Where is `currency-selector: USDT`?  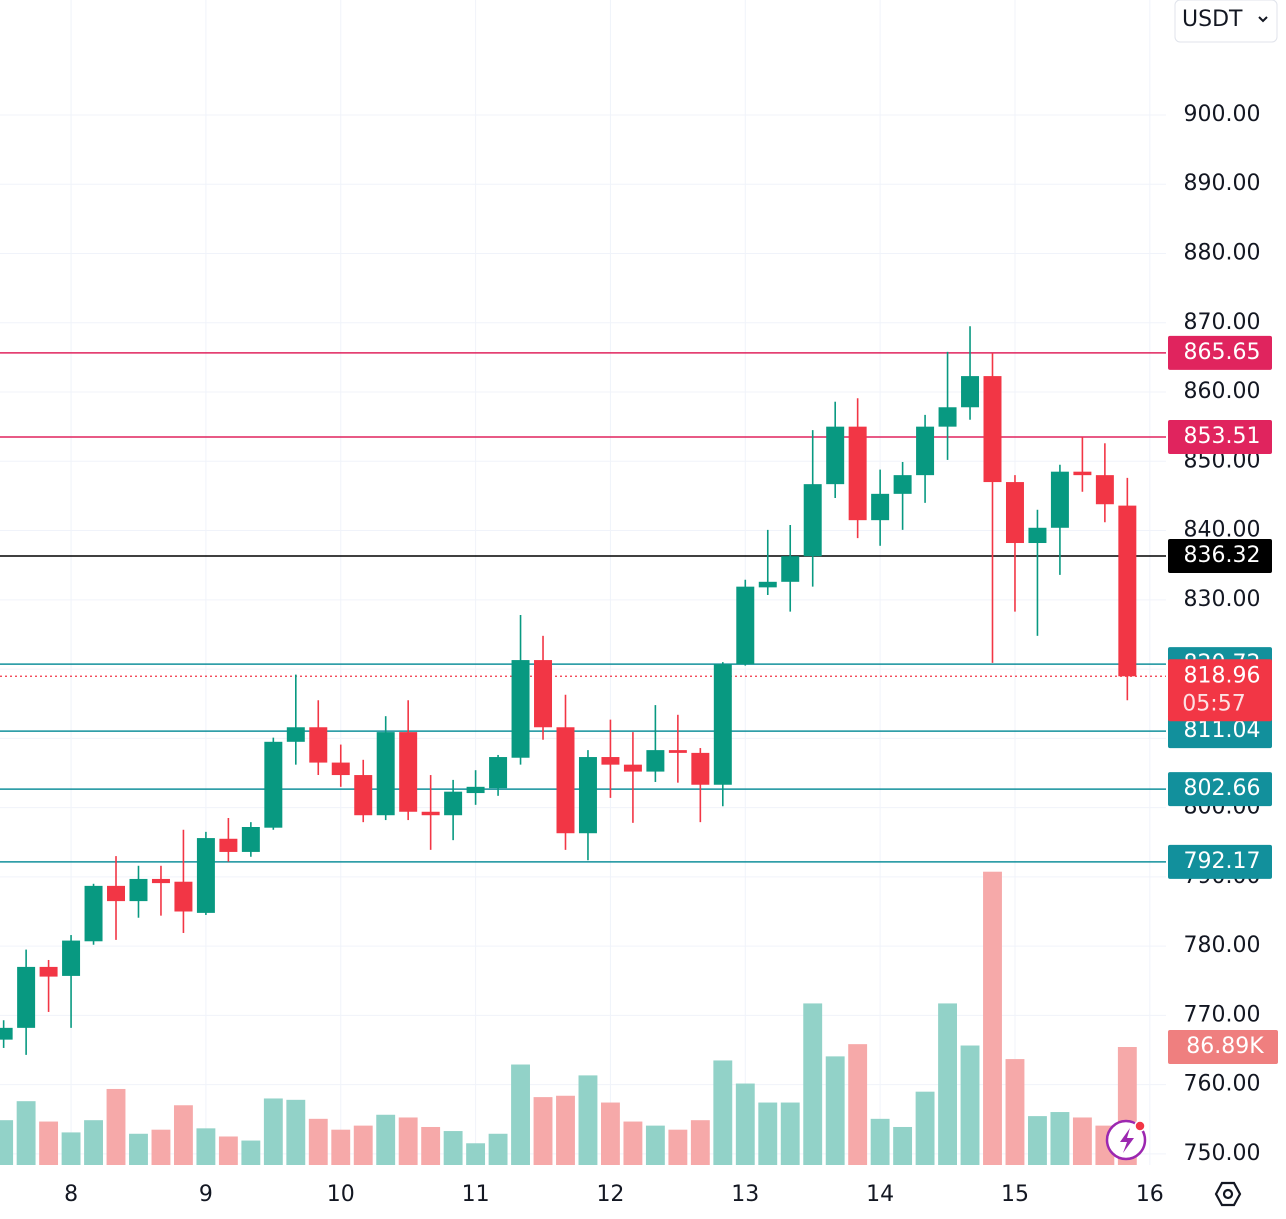 currency-selector: USDT is located at coordinates (1226, 21).